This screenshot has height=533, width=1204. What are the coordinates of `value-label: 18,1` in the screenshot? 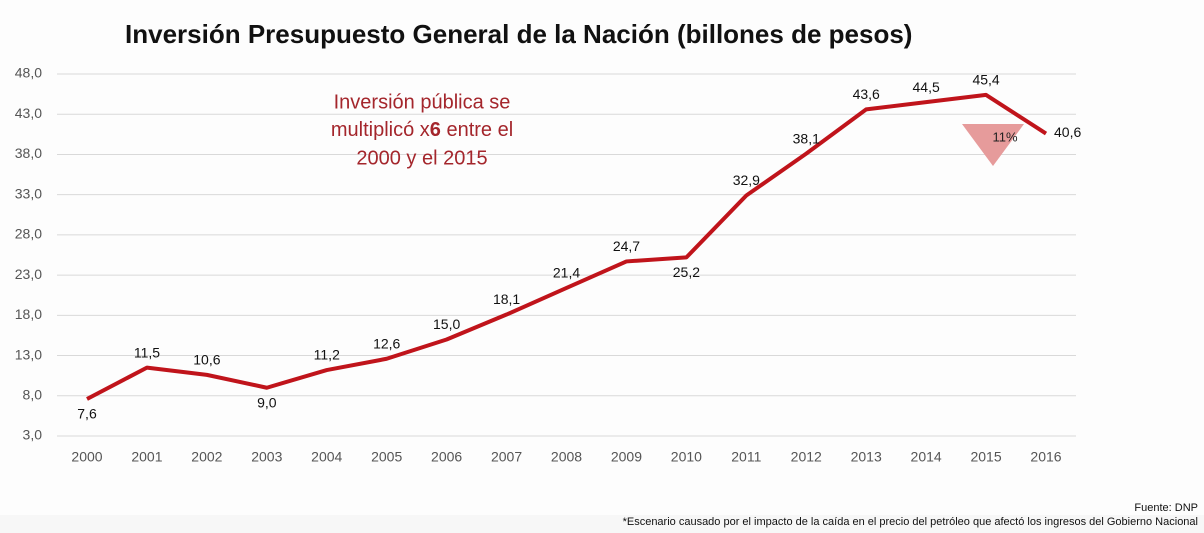 It's located at (506, 299).